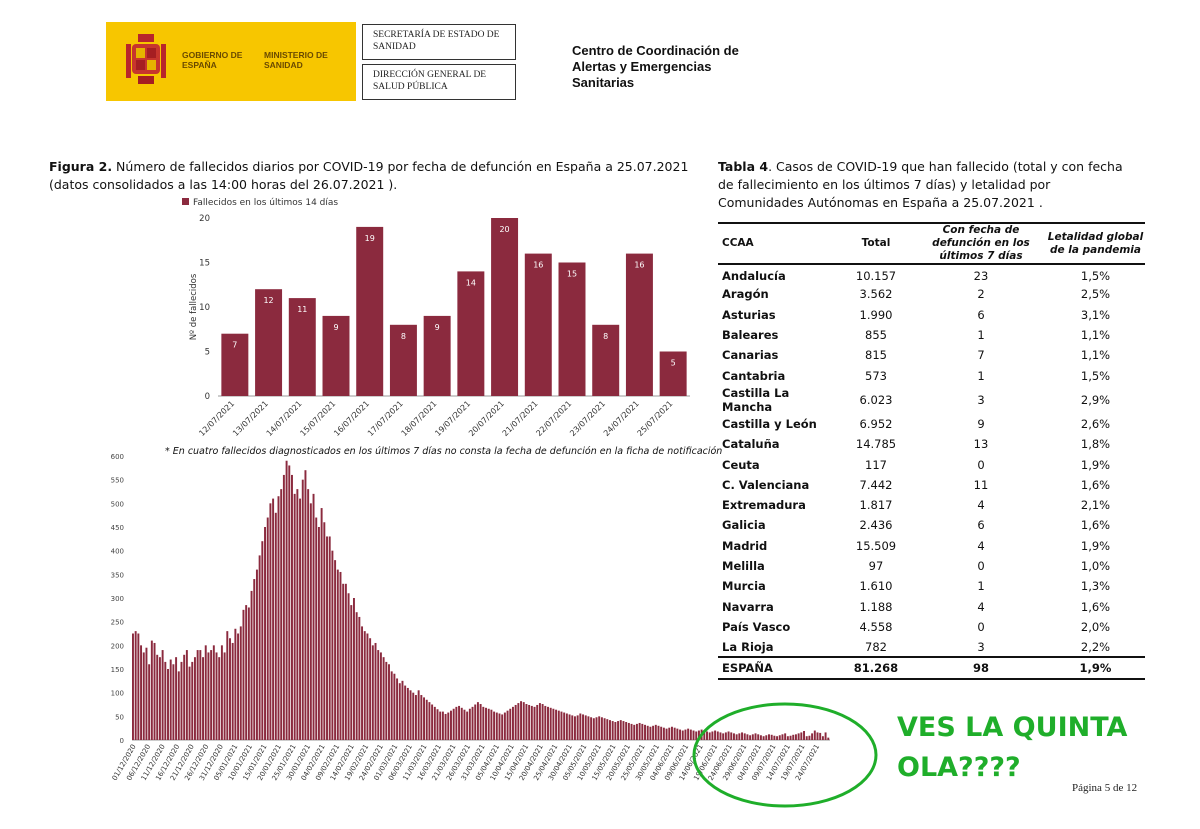  Describe the element at coordinates (117, 623) in the screenshot. I see `y-tick-label: 250` at that location.